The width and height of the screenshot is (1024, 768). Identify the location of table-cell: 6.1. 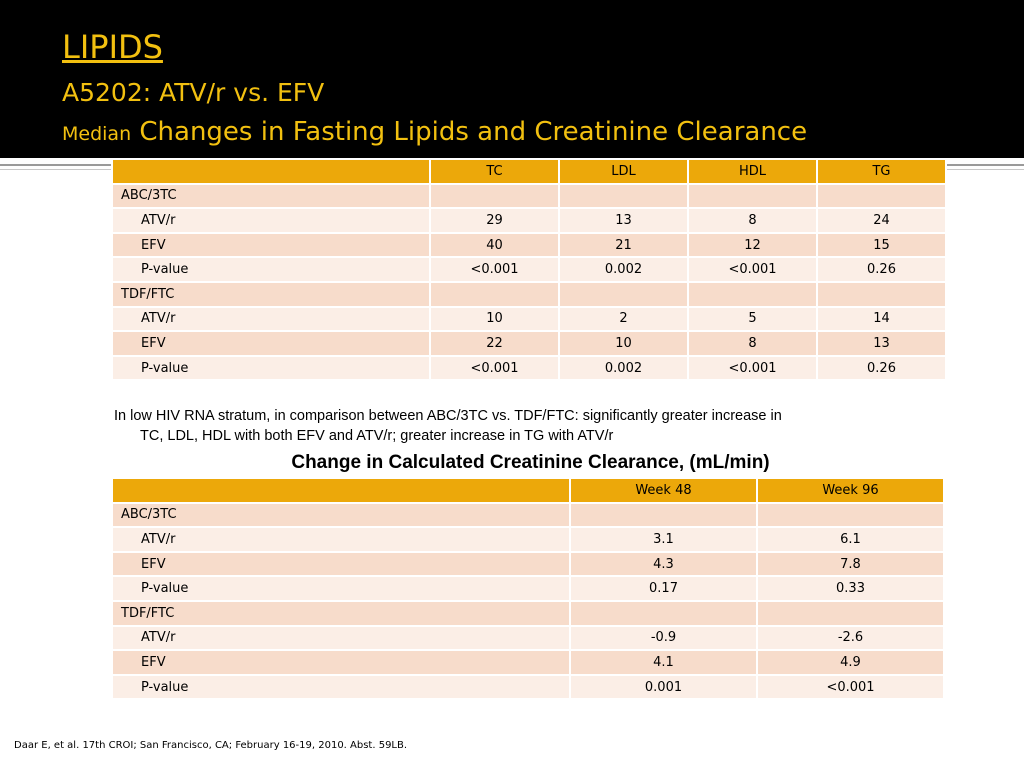
(850, 539).